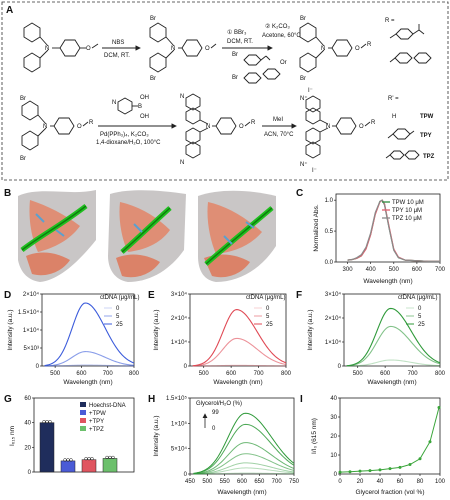 The height and width of the screenshot is (500, 450). What do you see at coordinates (144, 98) in the screenshot?
I see `atom-oh-1: OH` at bounding box center [144, 98].